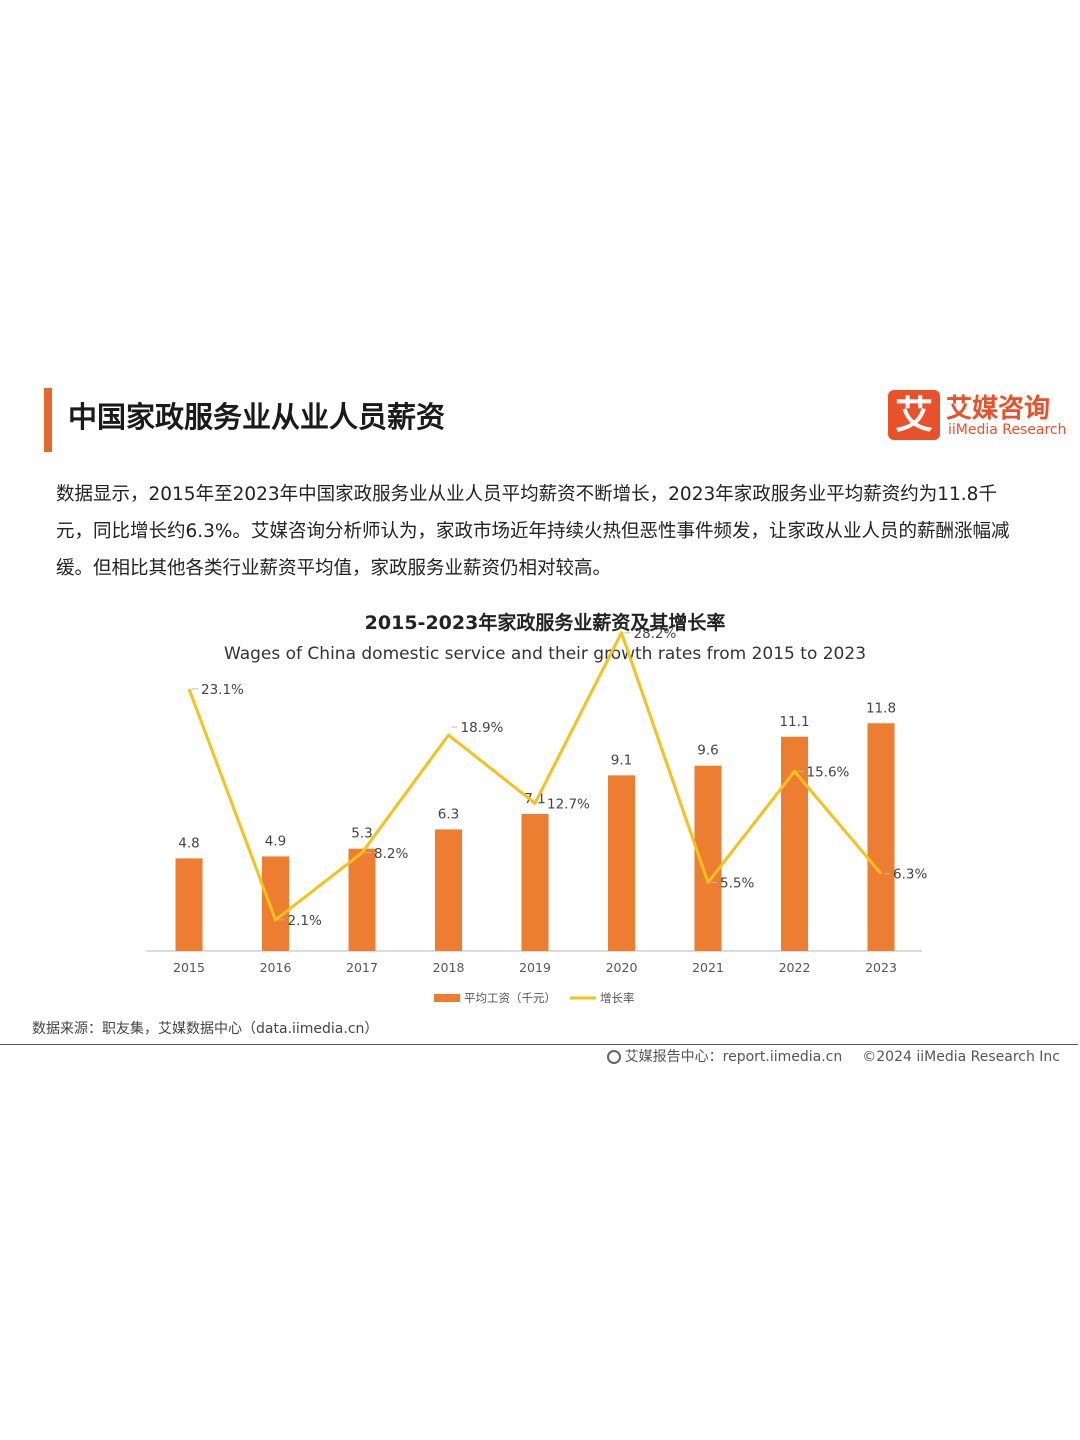 The width and height of the screenshot is (1080, 1440). I want to click on bar-2018, so click(448, 890).